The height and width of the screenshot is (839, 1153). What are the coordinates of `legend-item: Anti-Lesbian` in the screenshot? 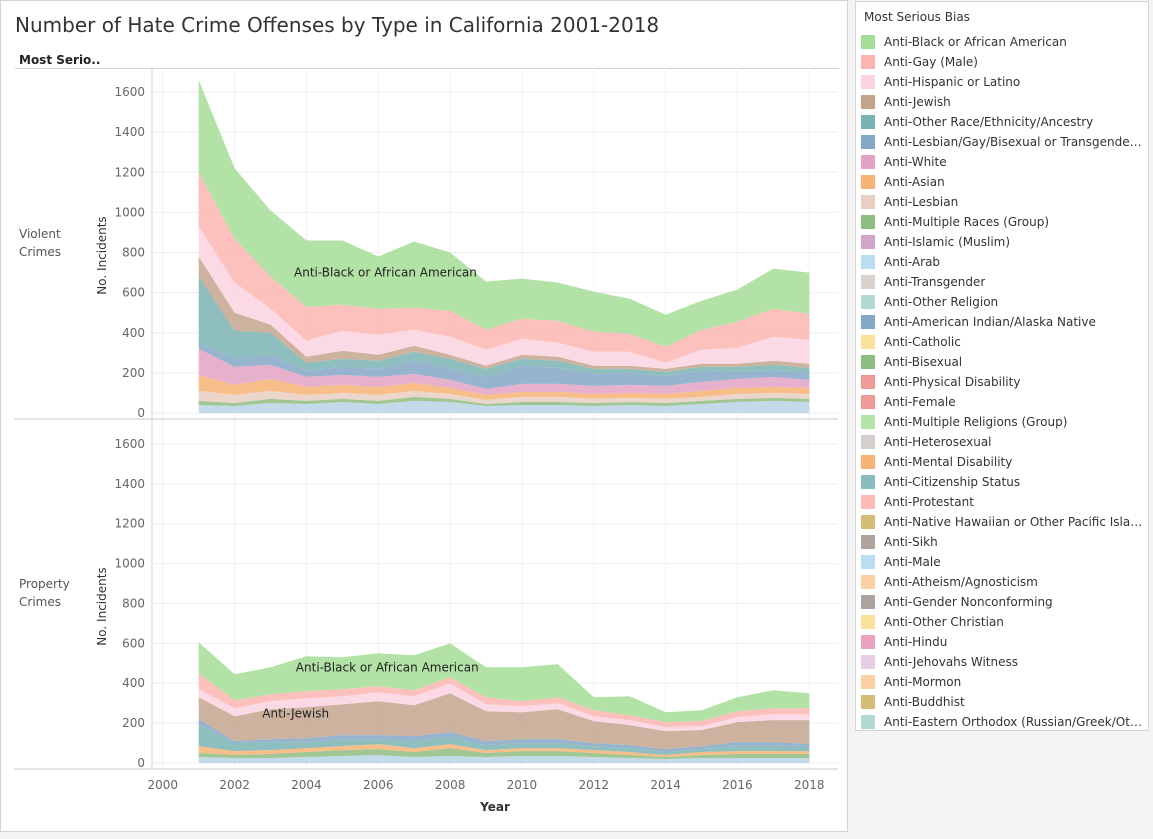 It's located at (1002, 202).